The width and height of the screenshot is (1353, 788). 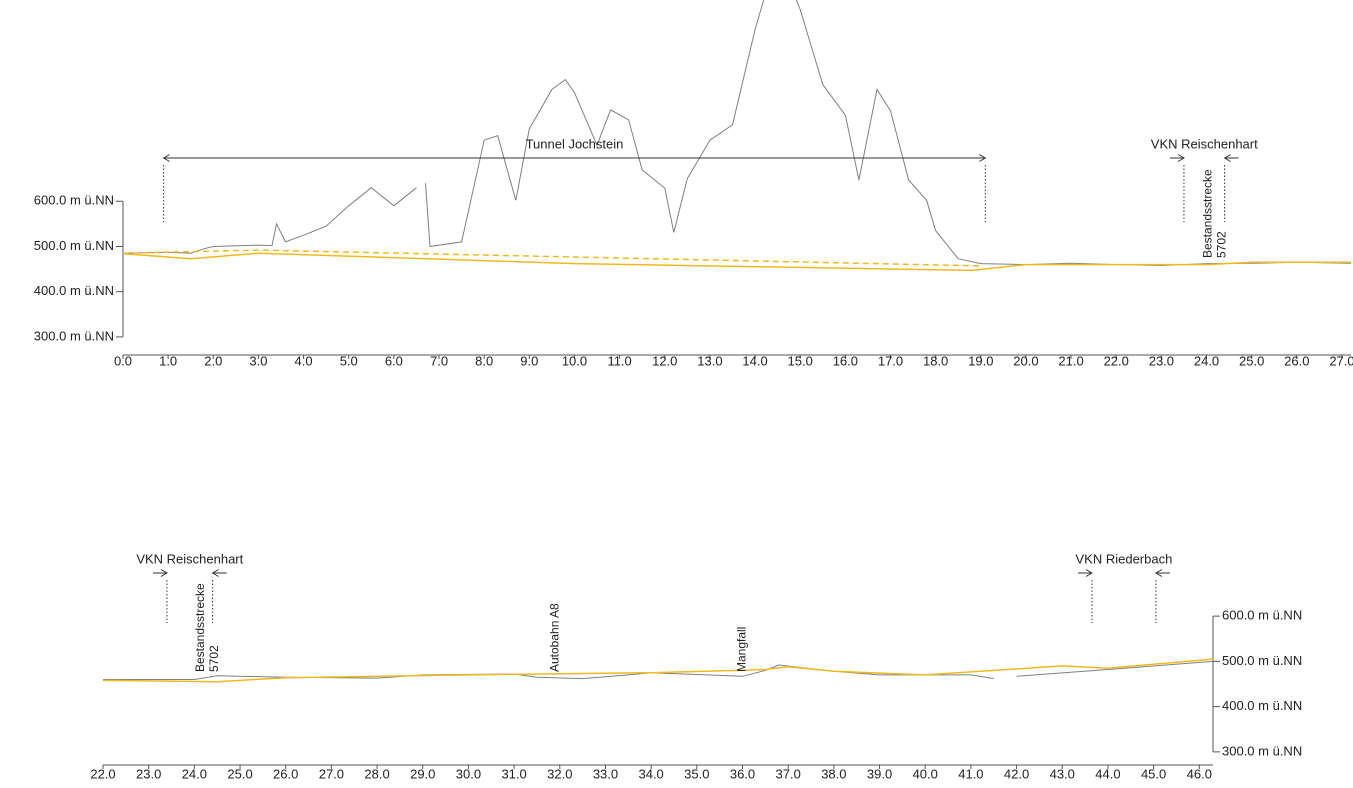 What do you see at coordinates (879, 773) in the screenshot?
I see `x-tick-label: 39.0` at bounding box center [879, 773].